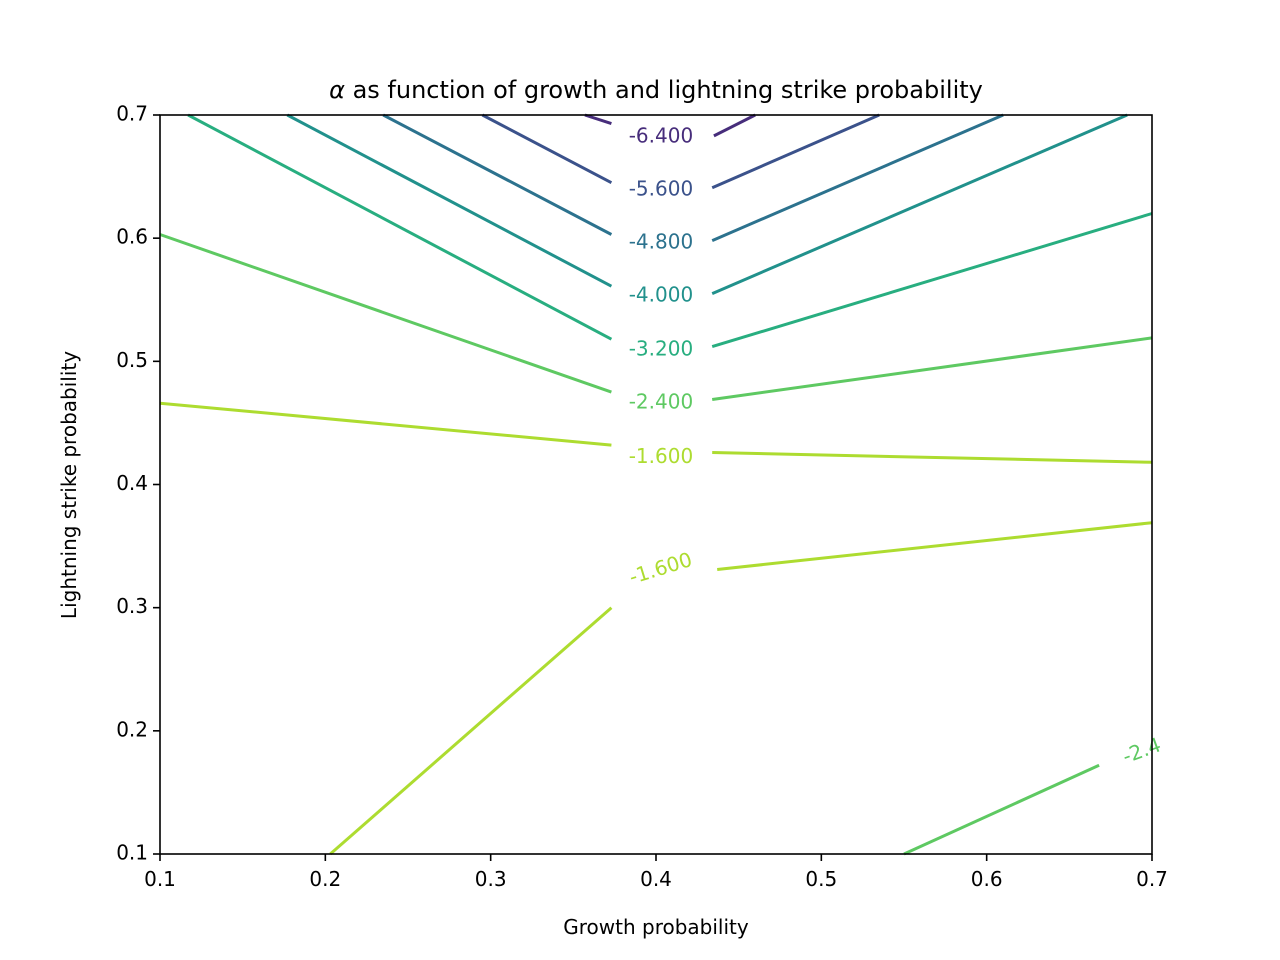 This screenshot has width=1280, height=960. What do you see at coordinates (661, 402) in the screenshot?
I see `contour-label-5: -2.400` at bounding box center [661, 402].